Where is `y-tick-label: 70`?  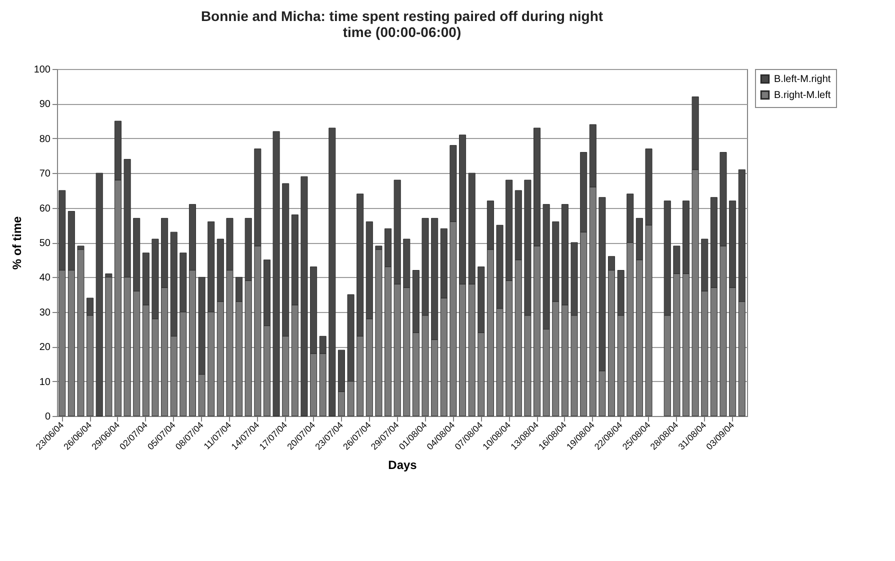
y-tick-label: 70 is located at coordinates (45, 174).